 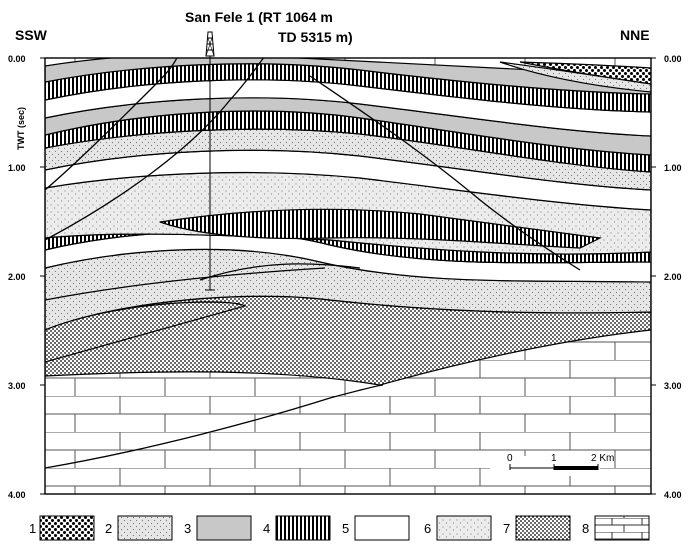 What do you see at coordinates (339, 528) in the screenshot?
I see `legend: 1 2 3 4 5 6 7 8` at bounding box center [339, 528].